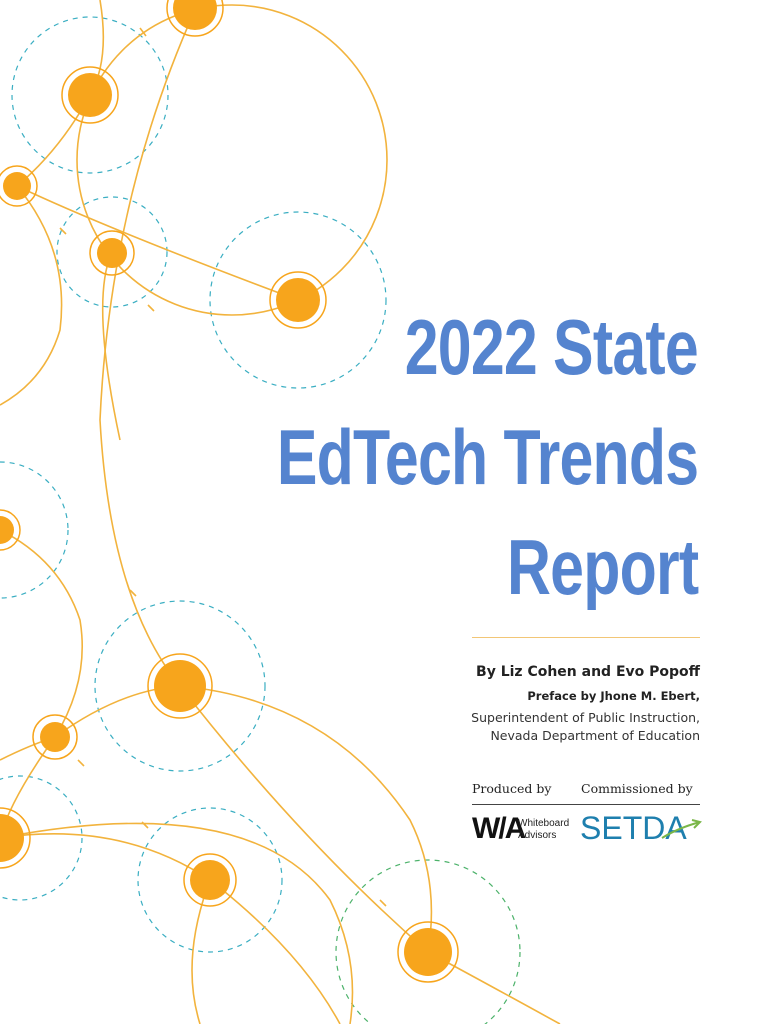 This screenshot has height=1024, width=768. Describe the element at coordinates (586, 804) in the screenshot. I see `credits-divider` at that location.